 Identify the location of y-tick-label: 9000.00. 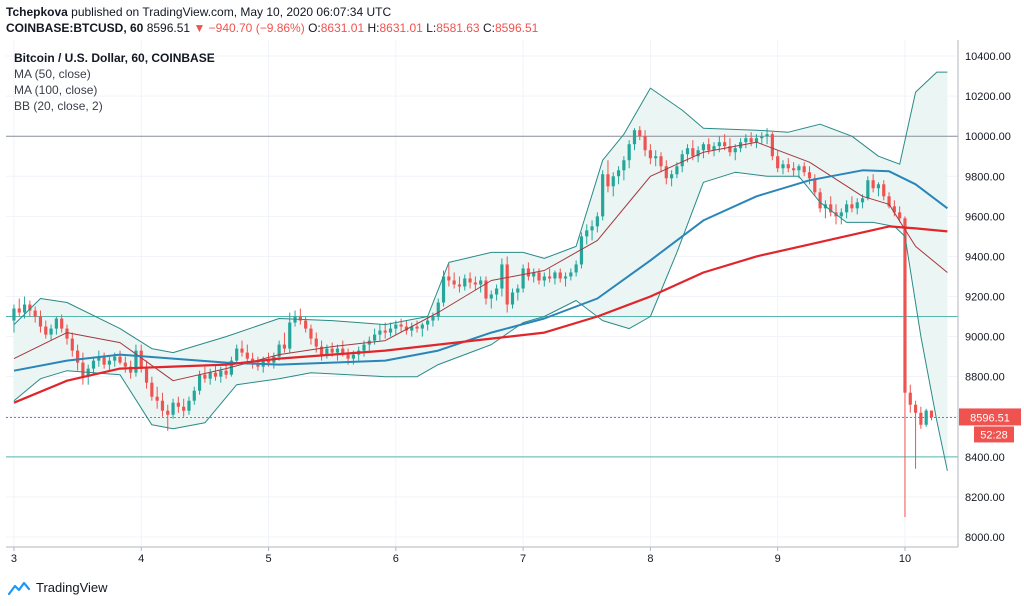
(985, 338).